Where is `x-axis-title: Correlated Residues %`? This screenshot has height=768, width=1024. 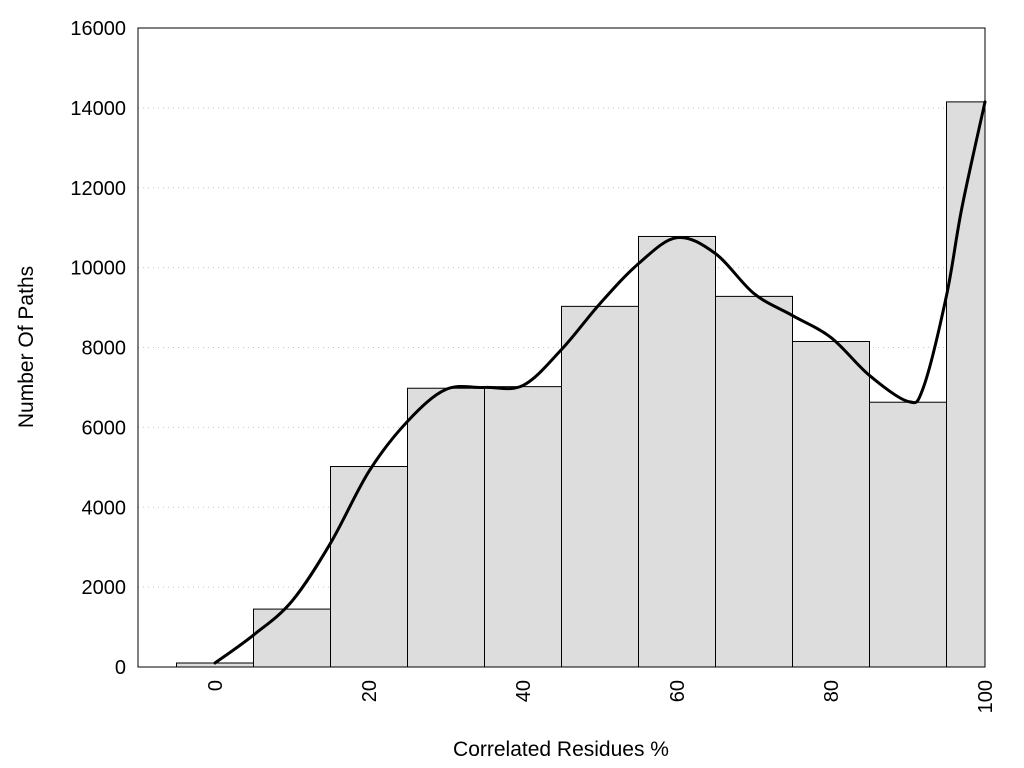 x-axis-title: Correlated Residues % is located at coordinates (561, 749).